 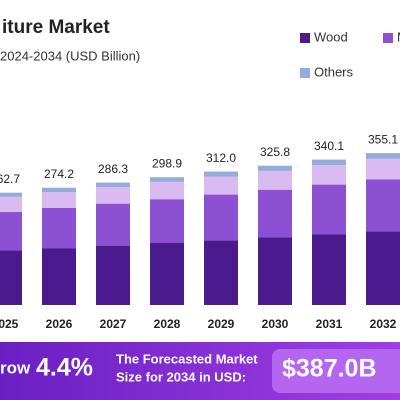 I want to click on banner-text: Size for 2034 in USD:, so click(x=181, y=376).